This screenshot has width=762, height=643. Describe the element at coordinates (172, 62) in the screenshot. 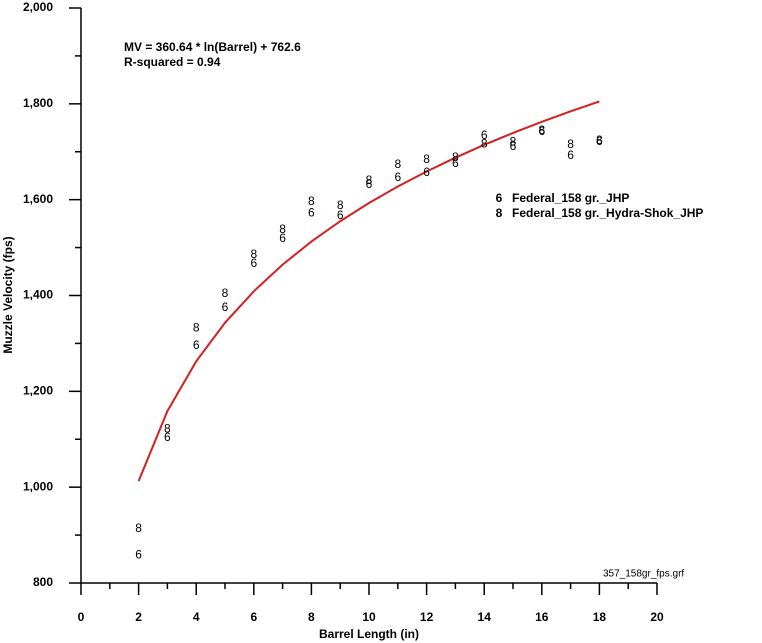

I see `r-squared: R-squared = 0.94` at that location.